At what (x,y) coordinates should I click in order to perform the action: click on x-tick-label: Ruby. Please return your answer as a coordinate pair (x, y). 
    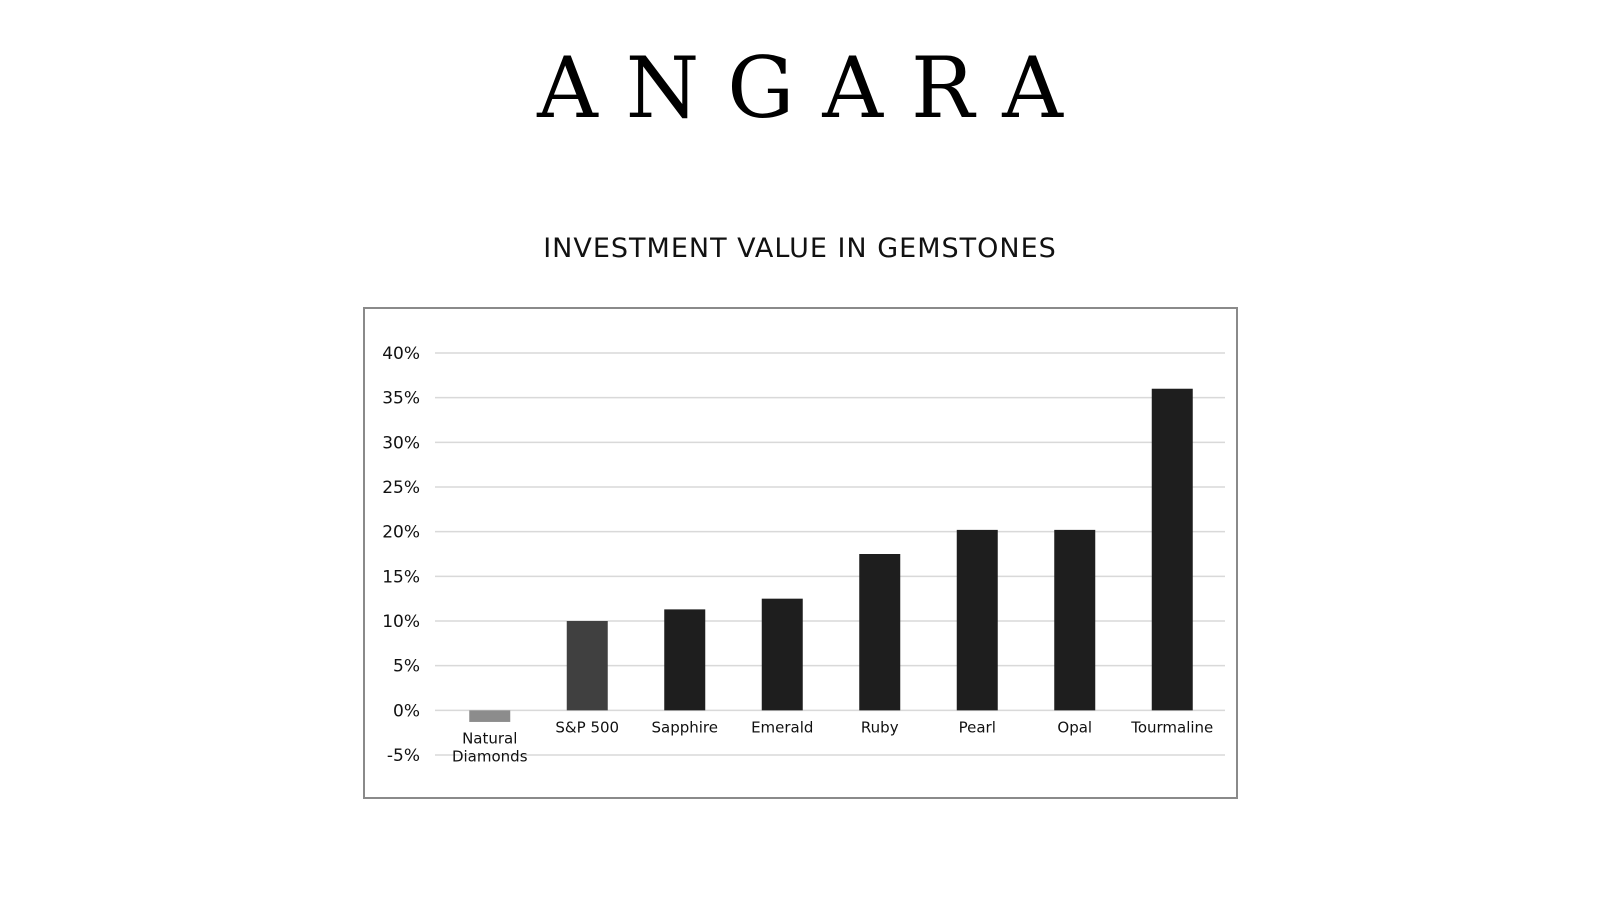
    Looking at the image, I should click on (880, 727).